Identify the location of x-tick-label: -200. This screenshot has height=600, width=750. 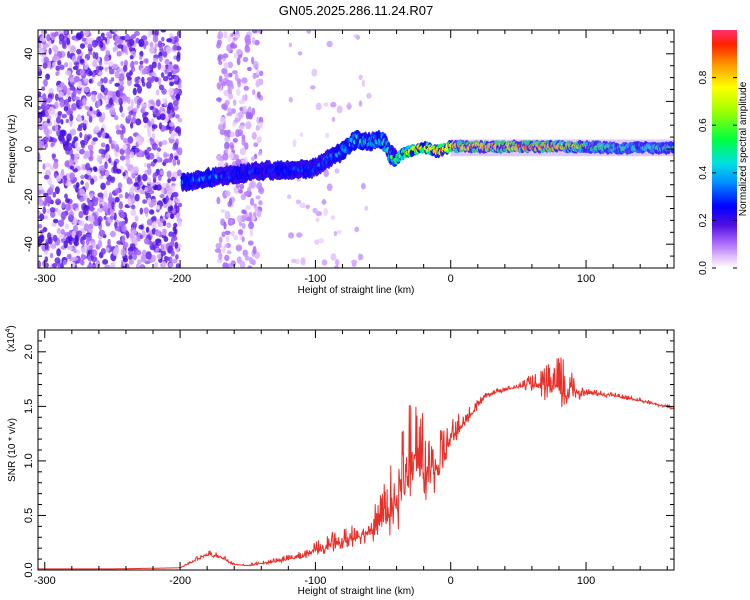
(180, 581).